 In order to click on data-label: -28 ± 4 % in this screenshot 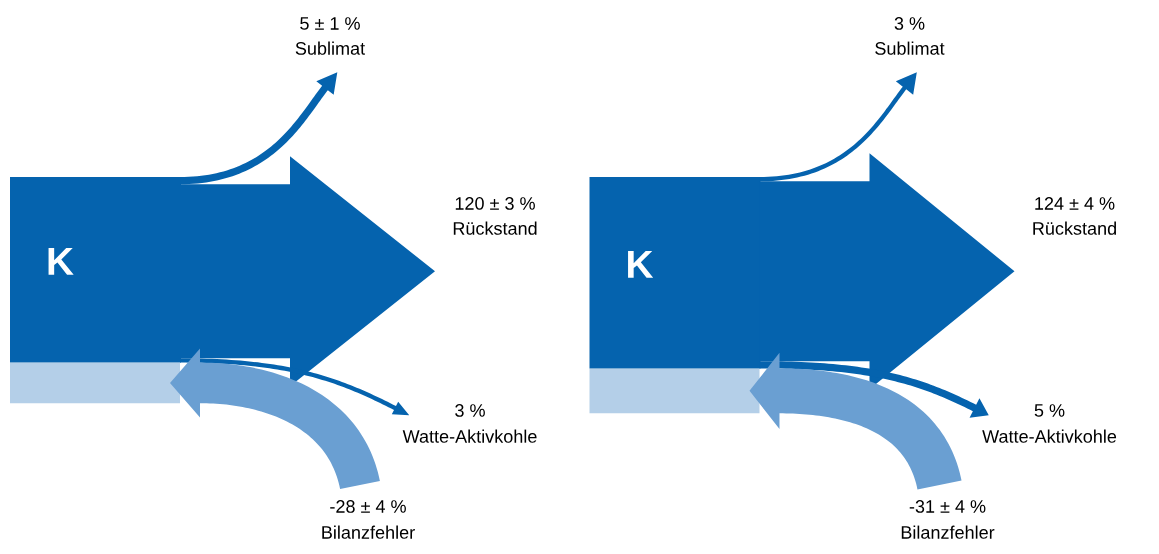, I will do `click(368, 506)`.